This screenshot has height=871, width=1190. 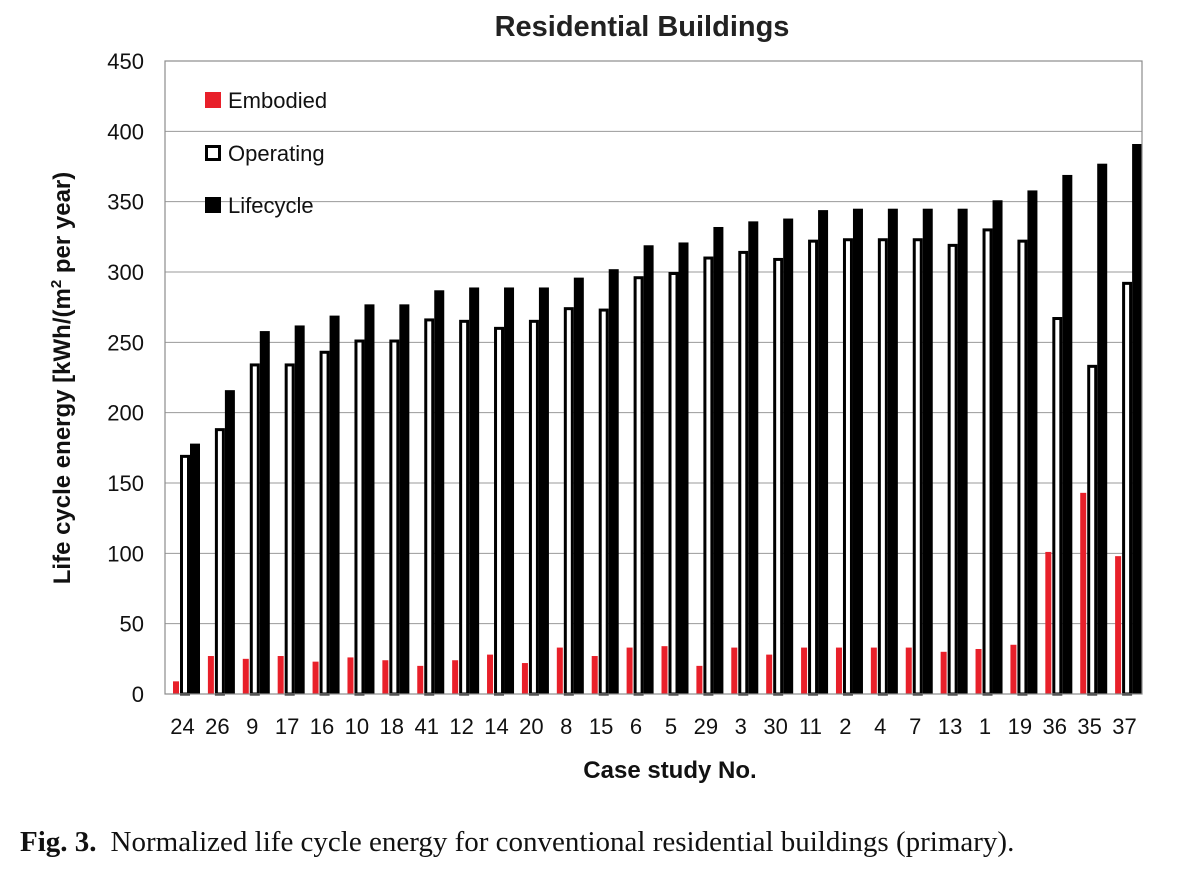 I want to click on x-tick-label: 7, so click(x=915, y=726).